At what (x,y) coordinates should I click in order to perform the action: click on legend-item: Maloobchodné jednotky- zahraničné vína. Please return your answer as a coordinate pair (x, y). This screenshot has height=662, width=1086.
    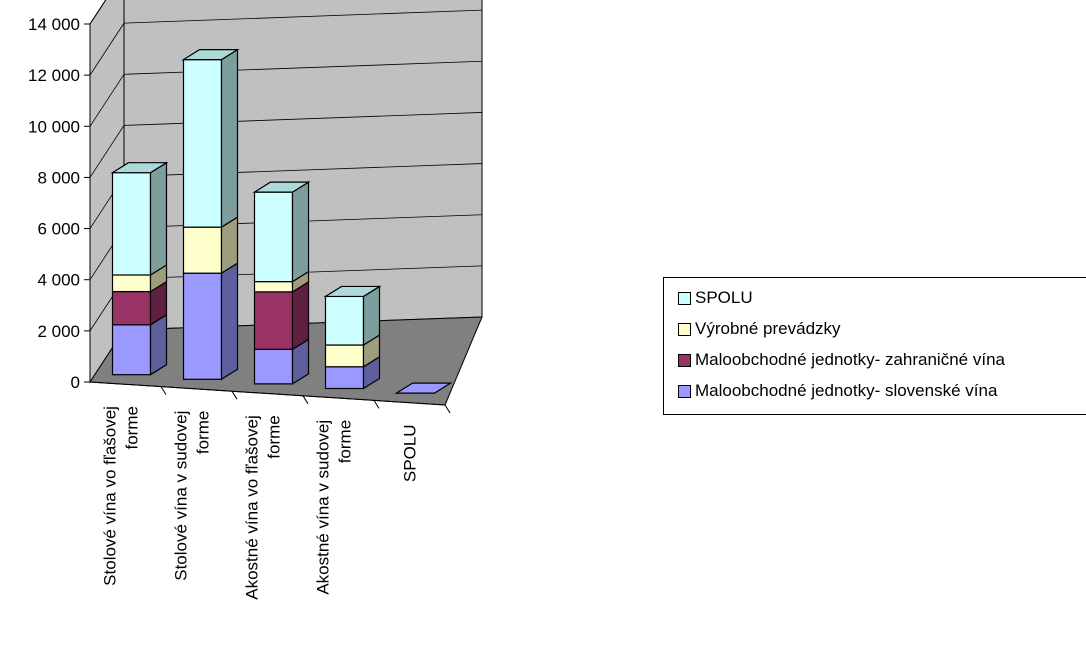
    Looking at the image, I should click on (841, 360).